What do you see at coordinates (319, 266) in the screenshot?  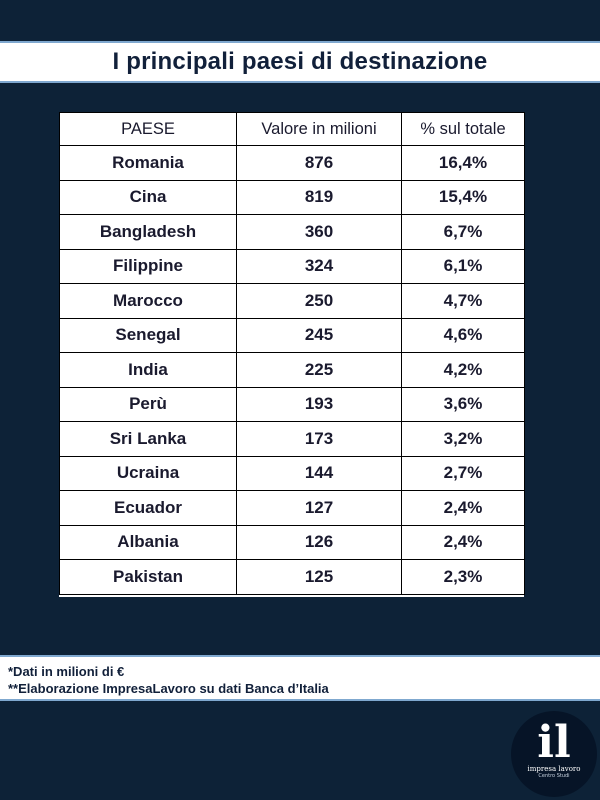 I see `cell-value: 324` at bounding box center [319, 266].